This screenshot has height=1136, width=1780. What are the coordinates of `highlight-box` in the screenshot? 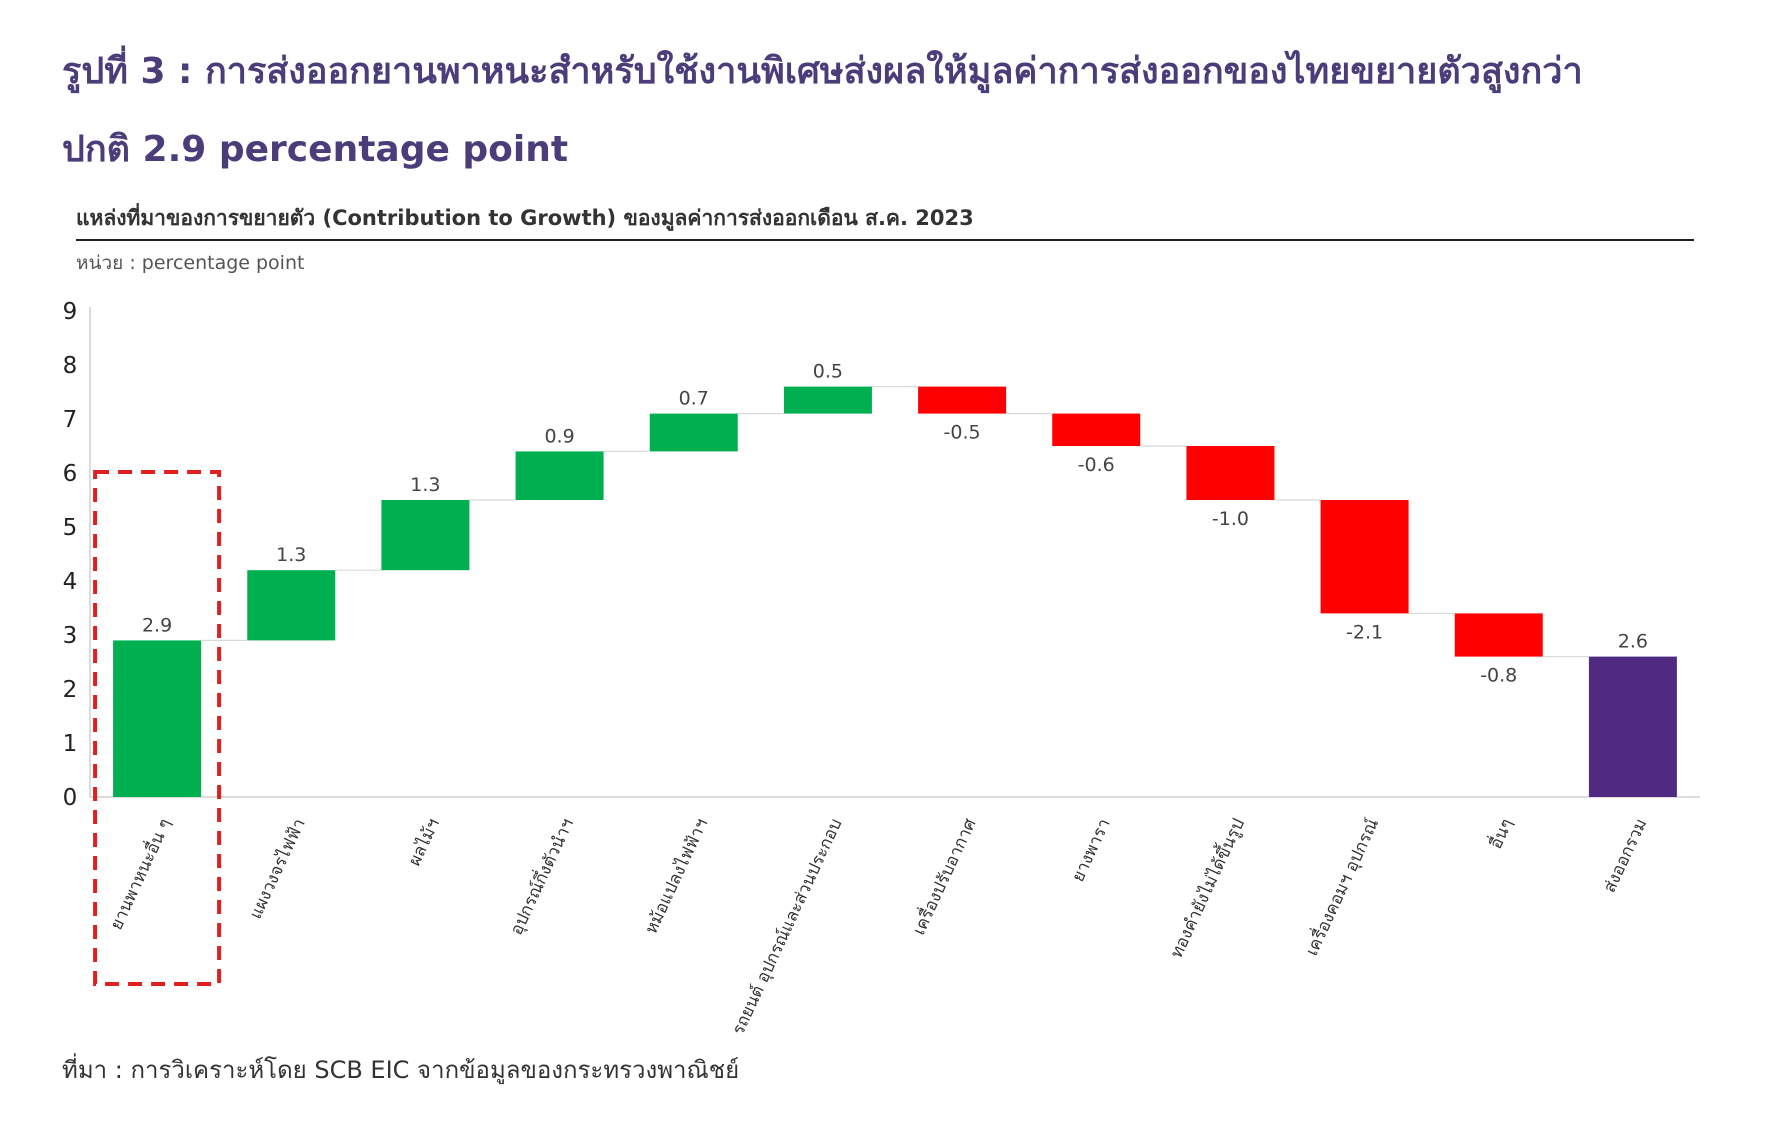 It's located at (157, 728).